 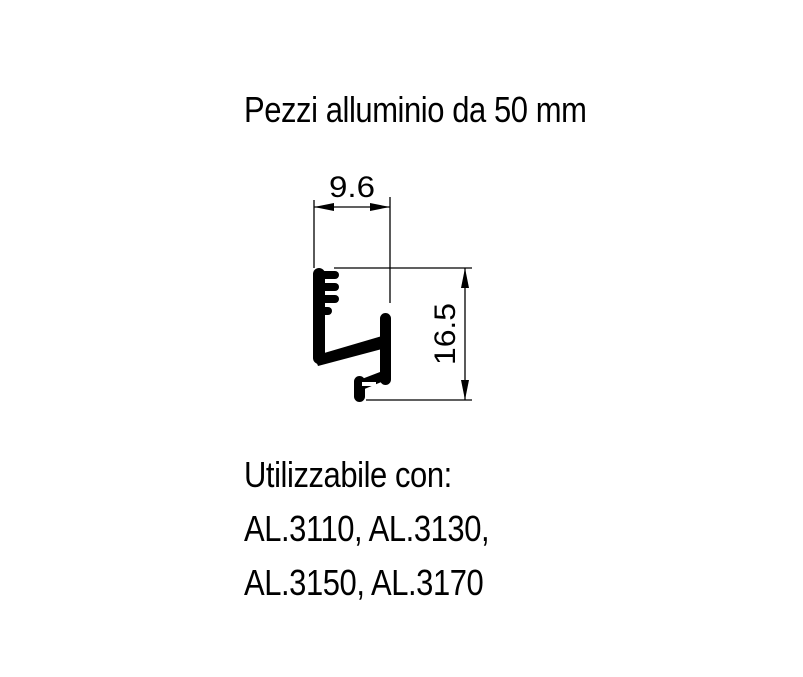 I want to click on compatibility-line-1: AL.3110, AL.3130,, so click(x=367, y=528).